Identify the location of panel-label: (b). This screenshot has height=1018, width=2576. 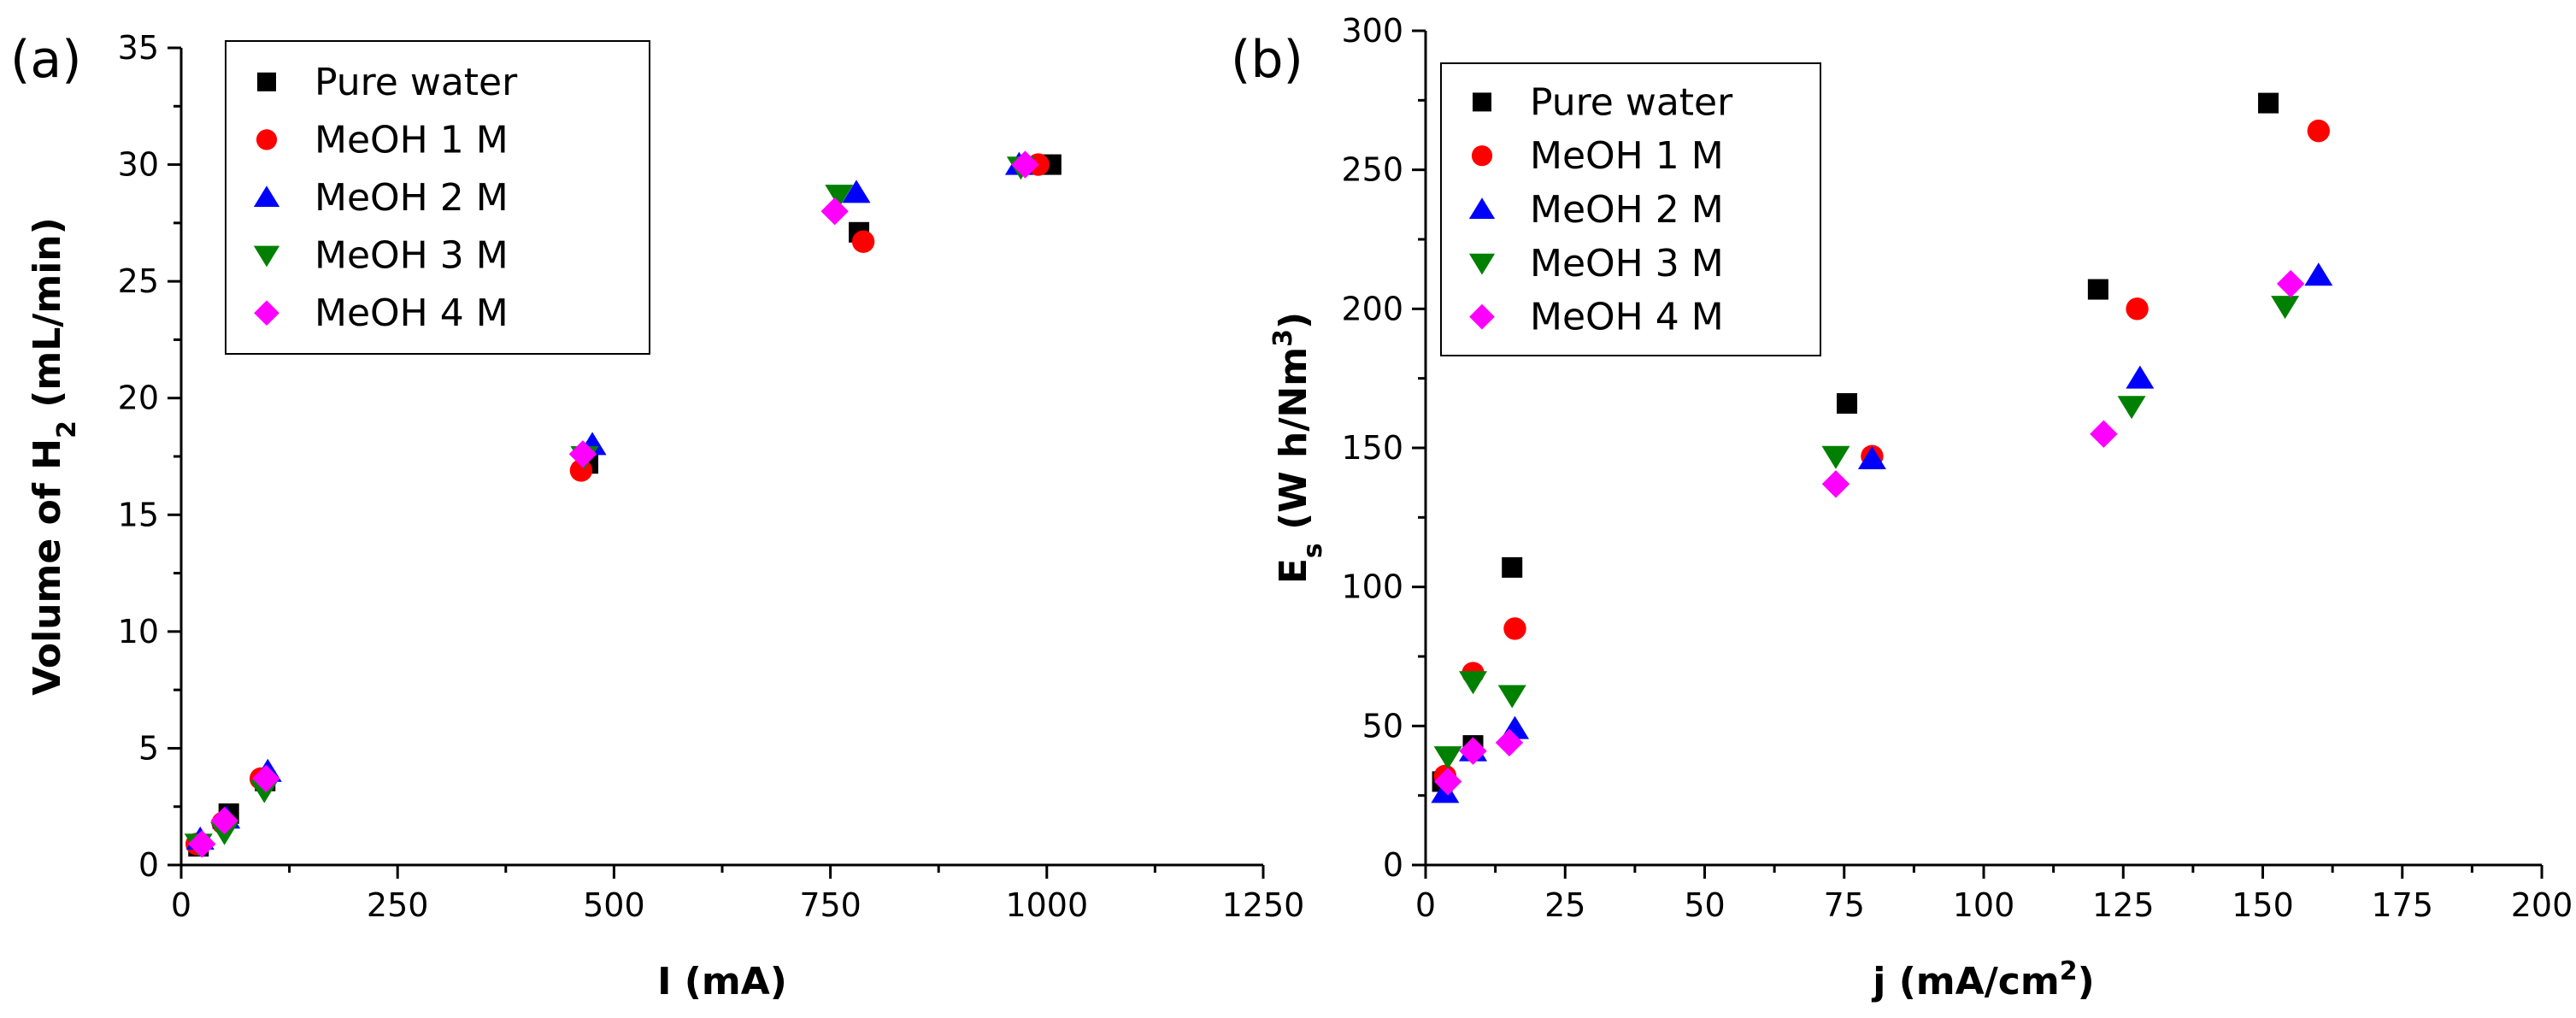
(1267, 60).